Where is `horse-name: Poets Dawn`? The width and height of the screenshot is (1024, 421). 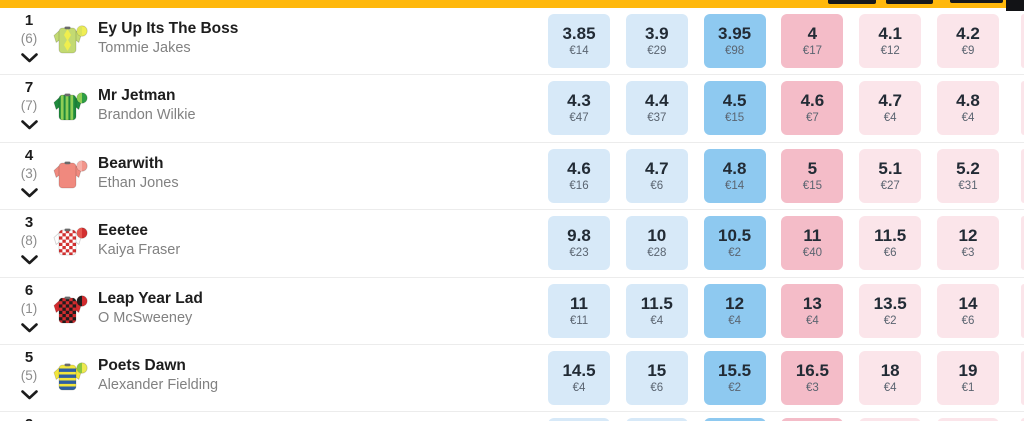 horse-name: Poets Dawn is located at coordinates (142, 365).